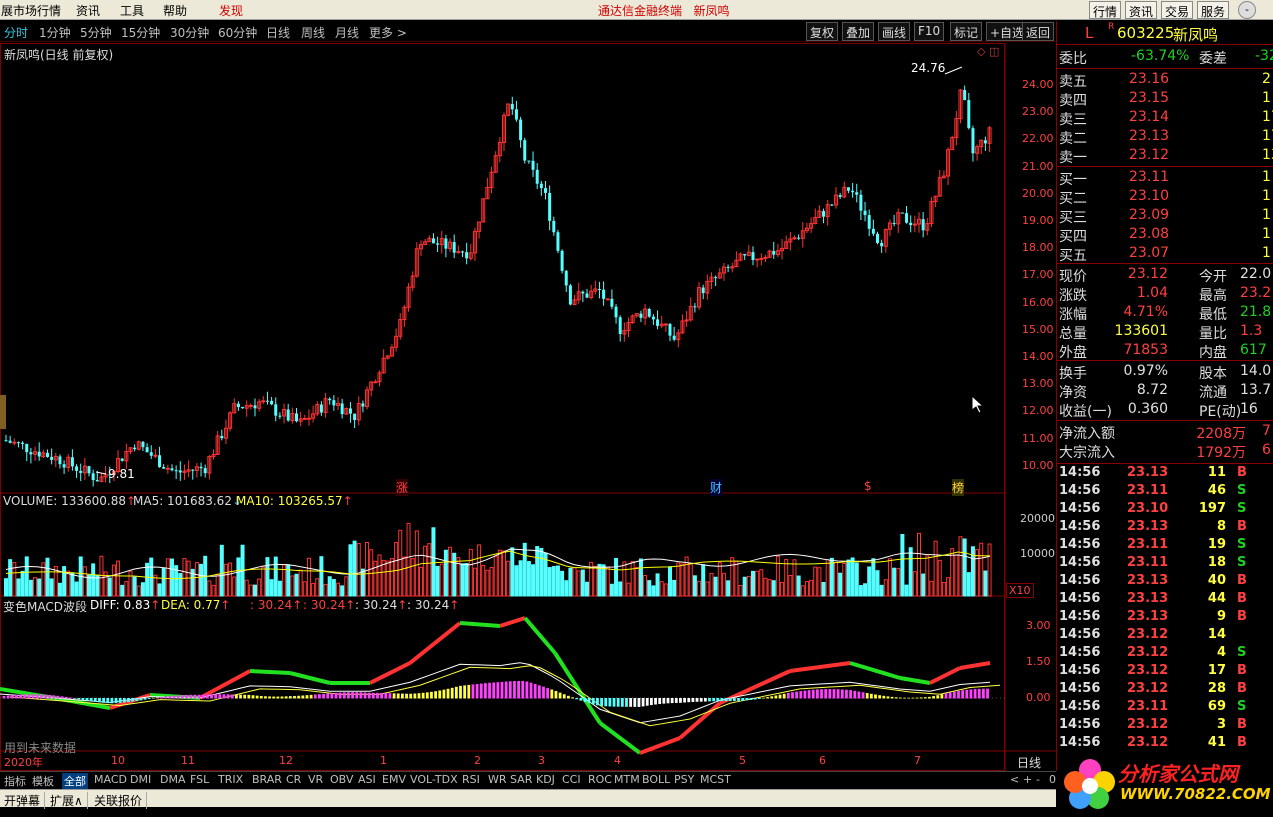 The image size is (1273, 817). What do you see at coordinates (521, 779) in the screenshot?
I see `tab-sar: SAR` at bounding box center [521, 779].